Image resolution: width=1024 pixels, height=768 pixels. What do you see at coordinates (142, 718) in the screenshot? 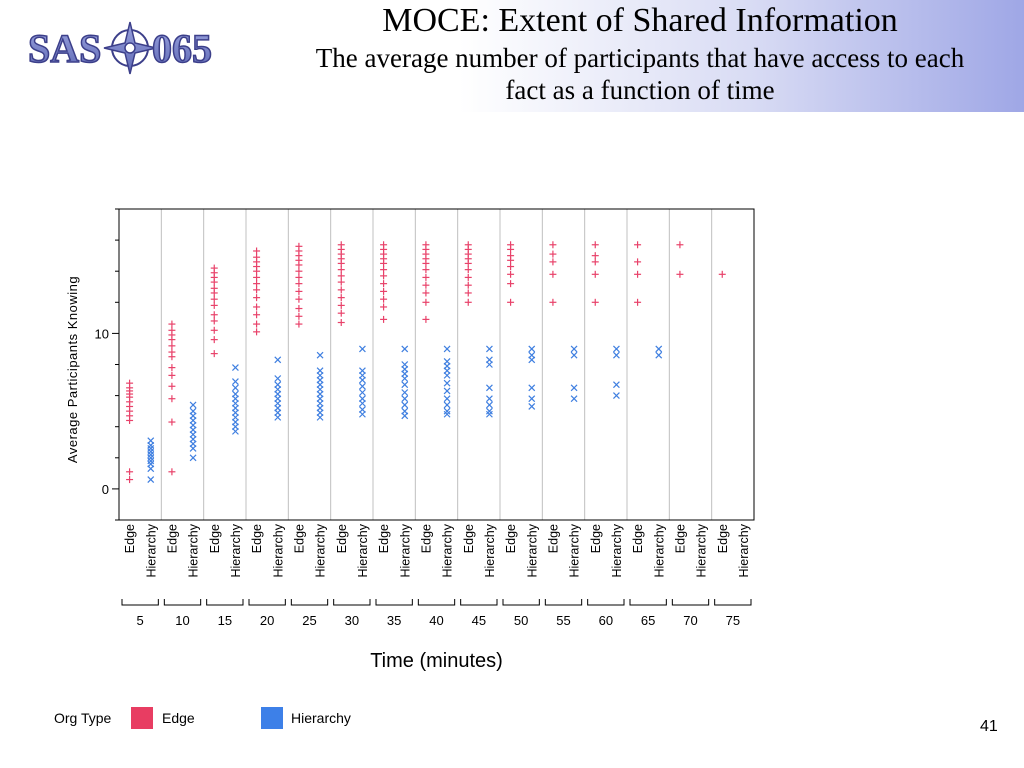
I see `legend-swatch-edge` at bounding box center [142, 718].